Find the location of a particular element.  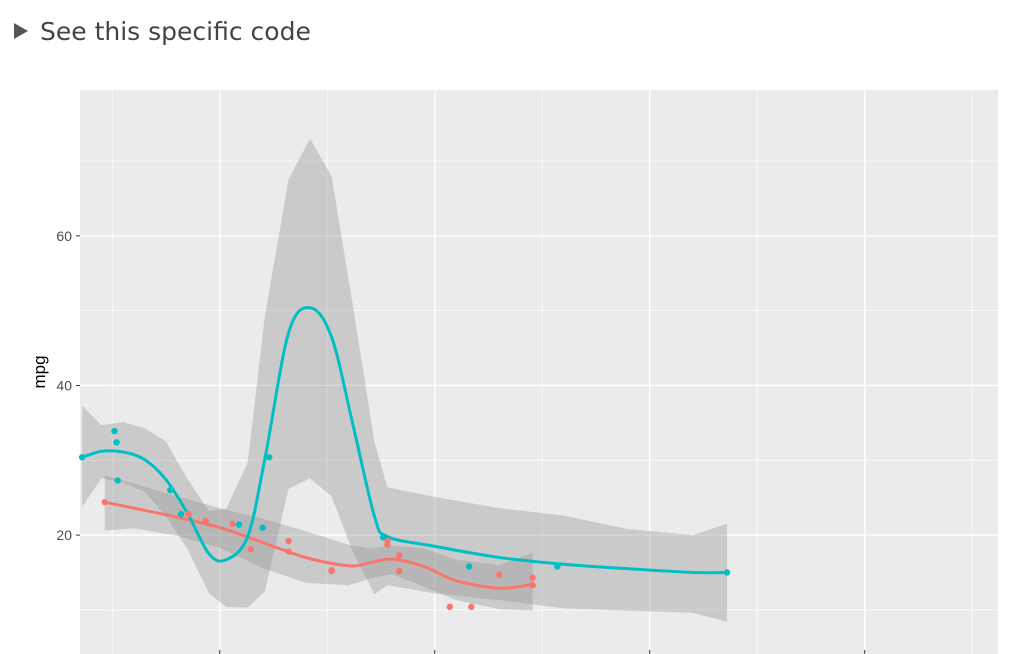

y-tick-label: 20 is located at coordinates (64, 535).